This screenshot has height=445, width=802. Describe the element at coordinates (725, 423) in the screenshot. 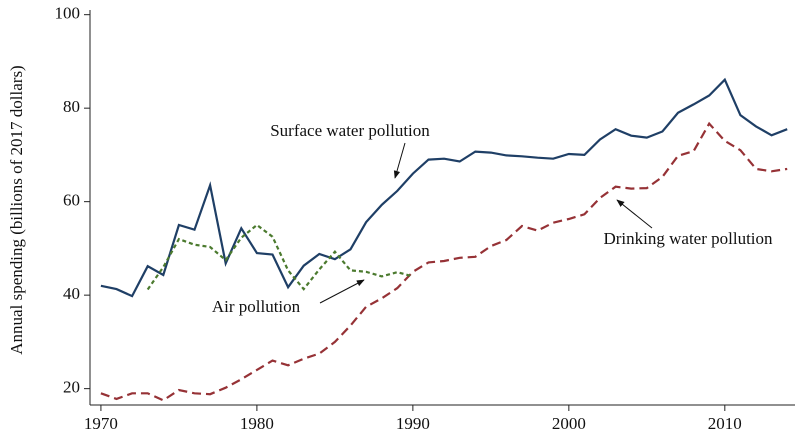

I see `x-tick-label: 2010` at that location.